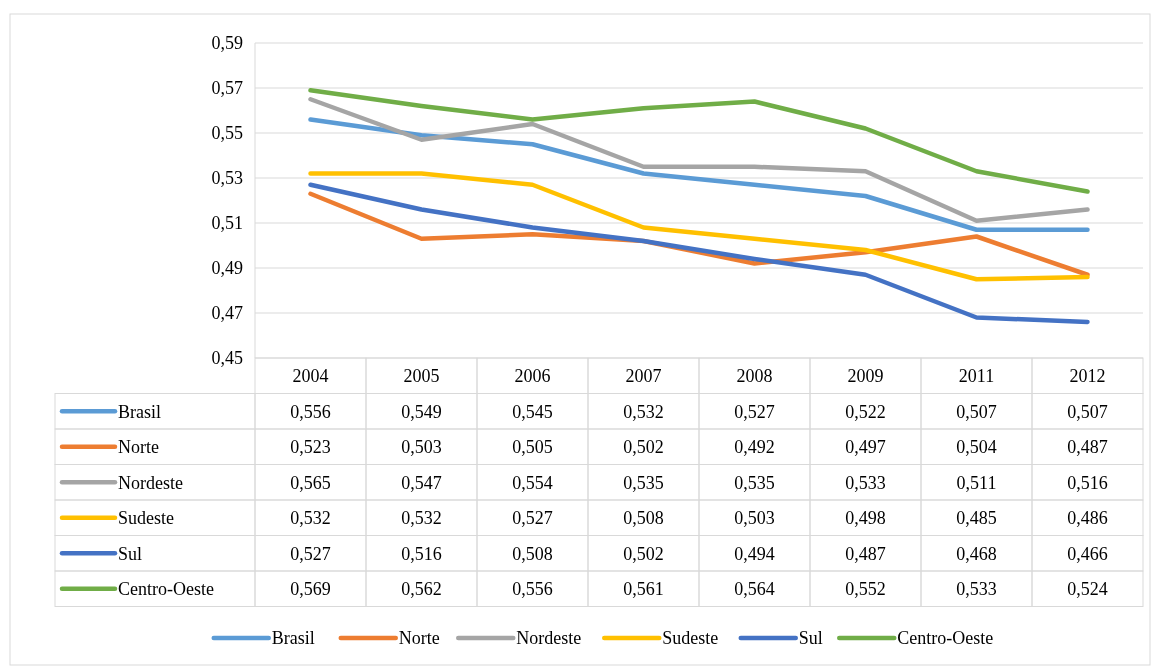 Image resolution: width=1157 pixels, height=668 pixels. I want to click on data-label: 0,498, so click(865, 518).